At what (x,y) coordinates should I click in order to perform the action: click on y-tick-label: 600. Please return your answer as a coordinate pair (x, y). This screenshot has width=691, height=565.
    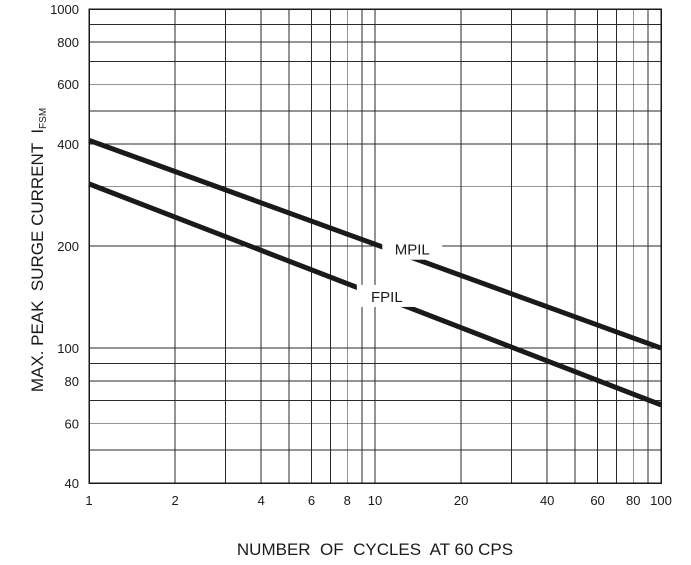
    Looking at the image, I should click on (68, 84).